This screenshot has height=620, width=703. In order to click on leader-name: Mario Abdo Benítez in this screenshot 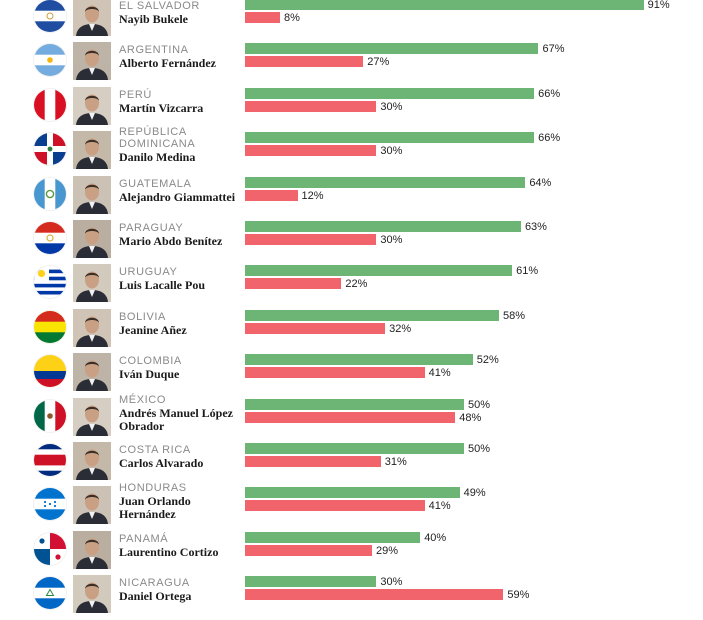, I will do `click(171, 241)`.